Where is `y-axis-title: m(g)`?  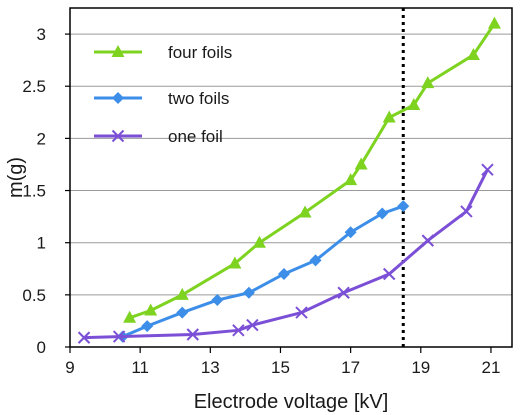
y-axis-title: m(g) is located at coordinates (16, 177).